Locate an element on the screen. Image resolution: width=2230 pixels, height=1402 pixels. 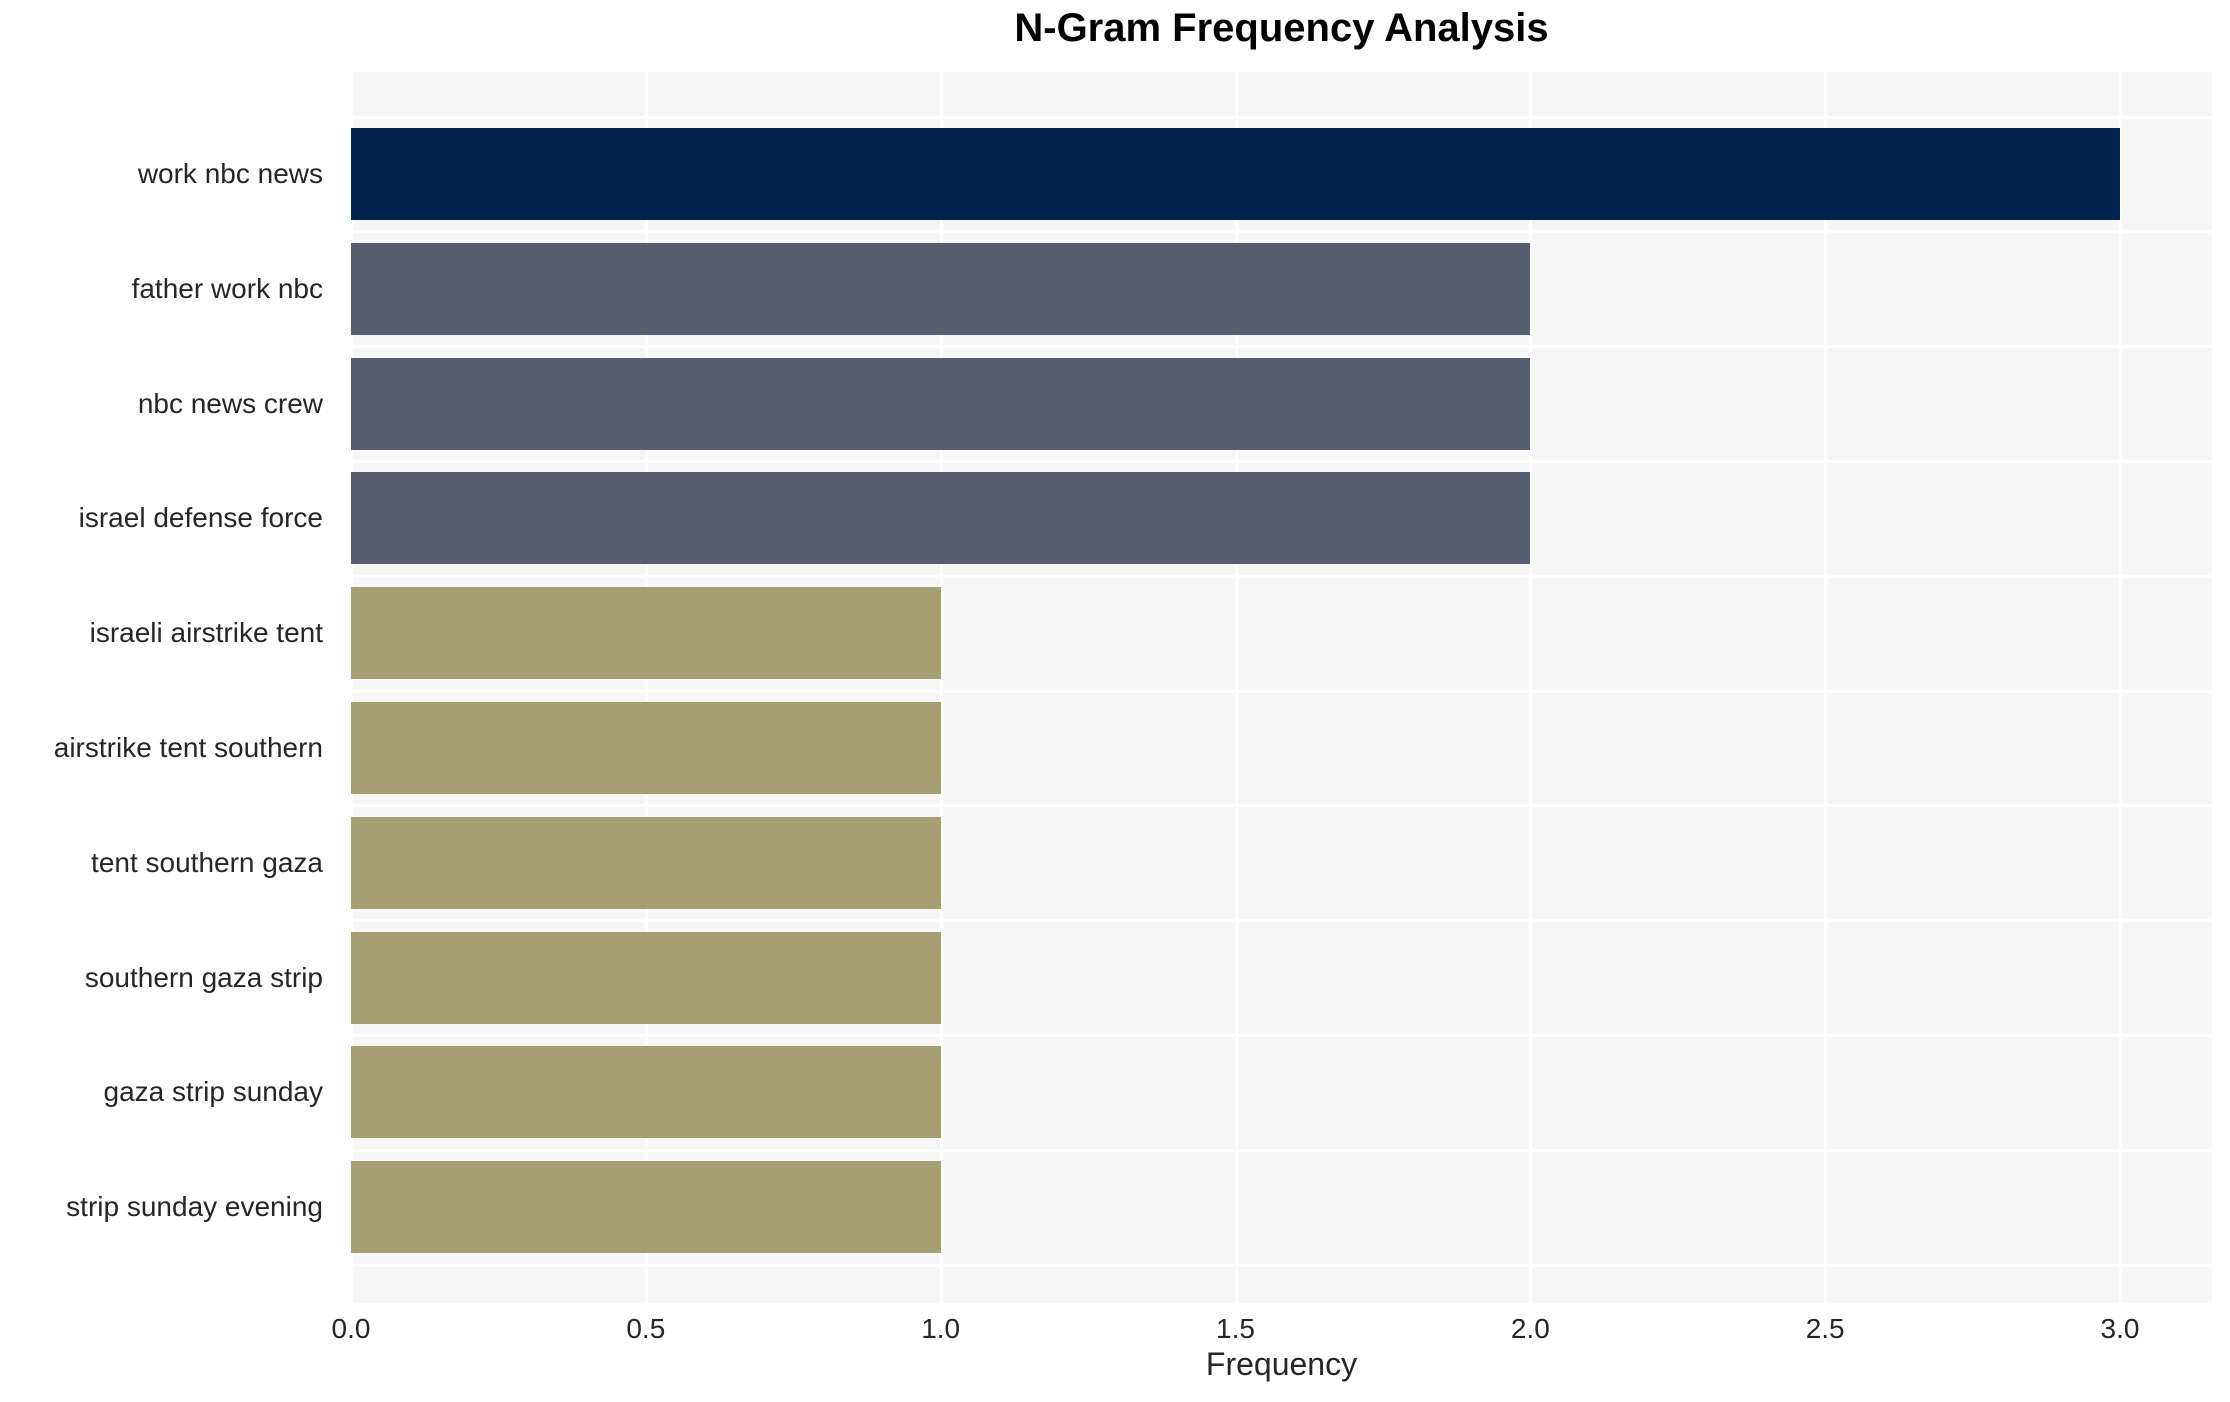
bar-airstrike-tent-southern is located at coordinates (646, 748).